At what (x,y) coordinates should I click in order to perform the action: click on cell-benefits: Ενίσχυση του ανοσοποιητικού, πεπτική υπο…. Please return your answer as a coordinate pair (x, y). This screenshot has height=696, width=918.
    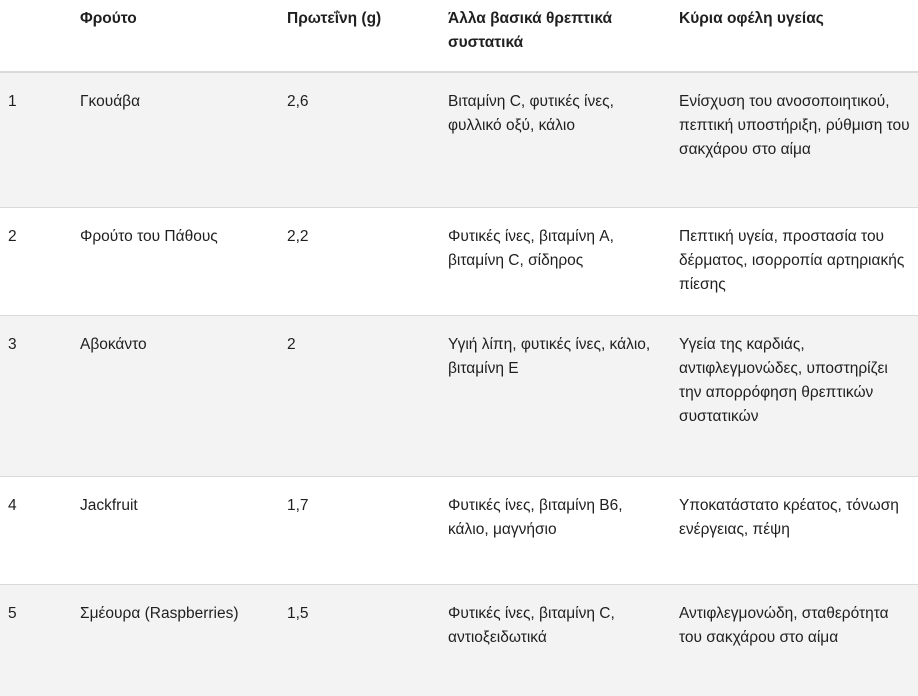
    Looking at the image, I should click on (794, 140).